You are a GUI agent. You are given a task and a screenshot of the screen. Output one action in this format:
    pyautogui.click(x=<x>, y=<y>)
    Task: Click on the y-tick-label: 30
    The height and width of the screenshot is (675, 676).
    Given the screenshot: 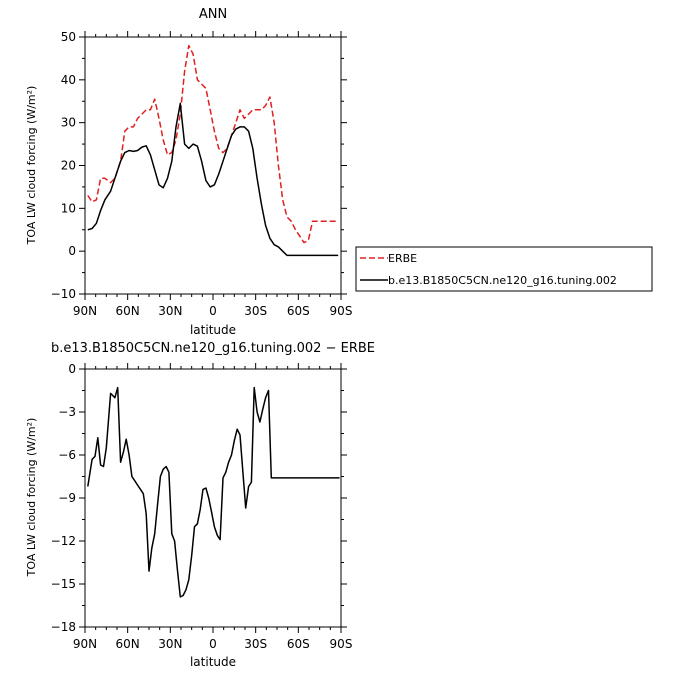 What is the action you would take?
    pyautogui.click(x=68, y=123)
    